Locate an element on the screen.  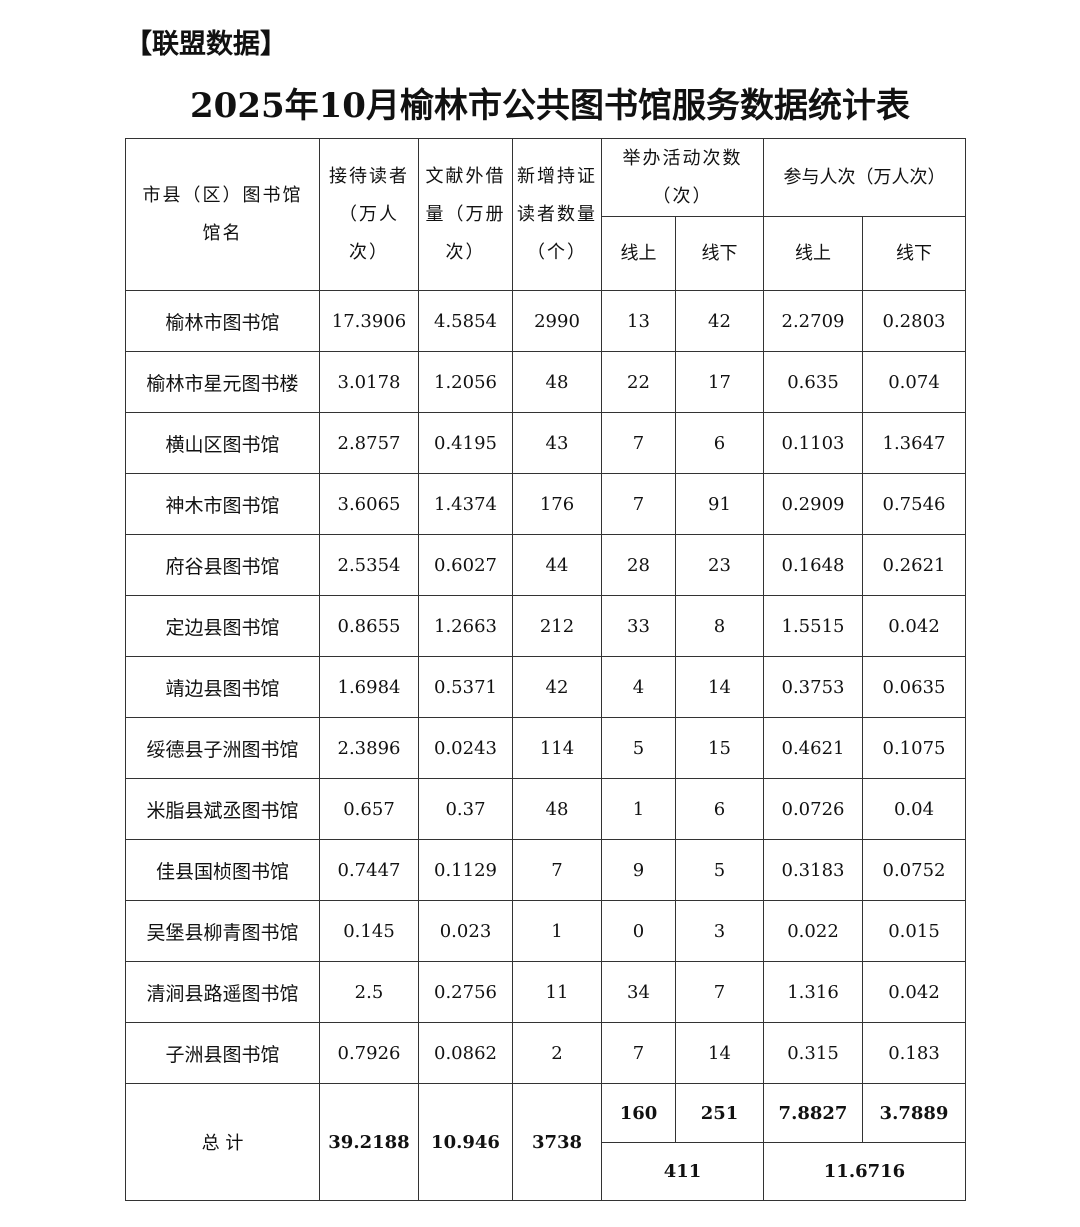
cell-participants-offline: 0.074 is located at coordinates (914, 382).